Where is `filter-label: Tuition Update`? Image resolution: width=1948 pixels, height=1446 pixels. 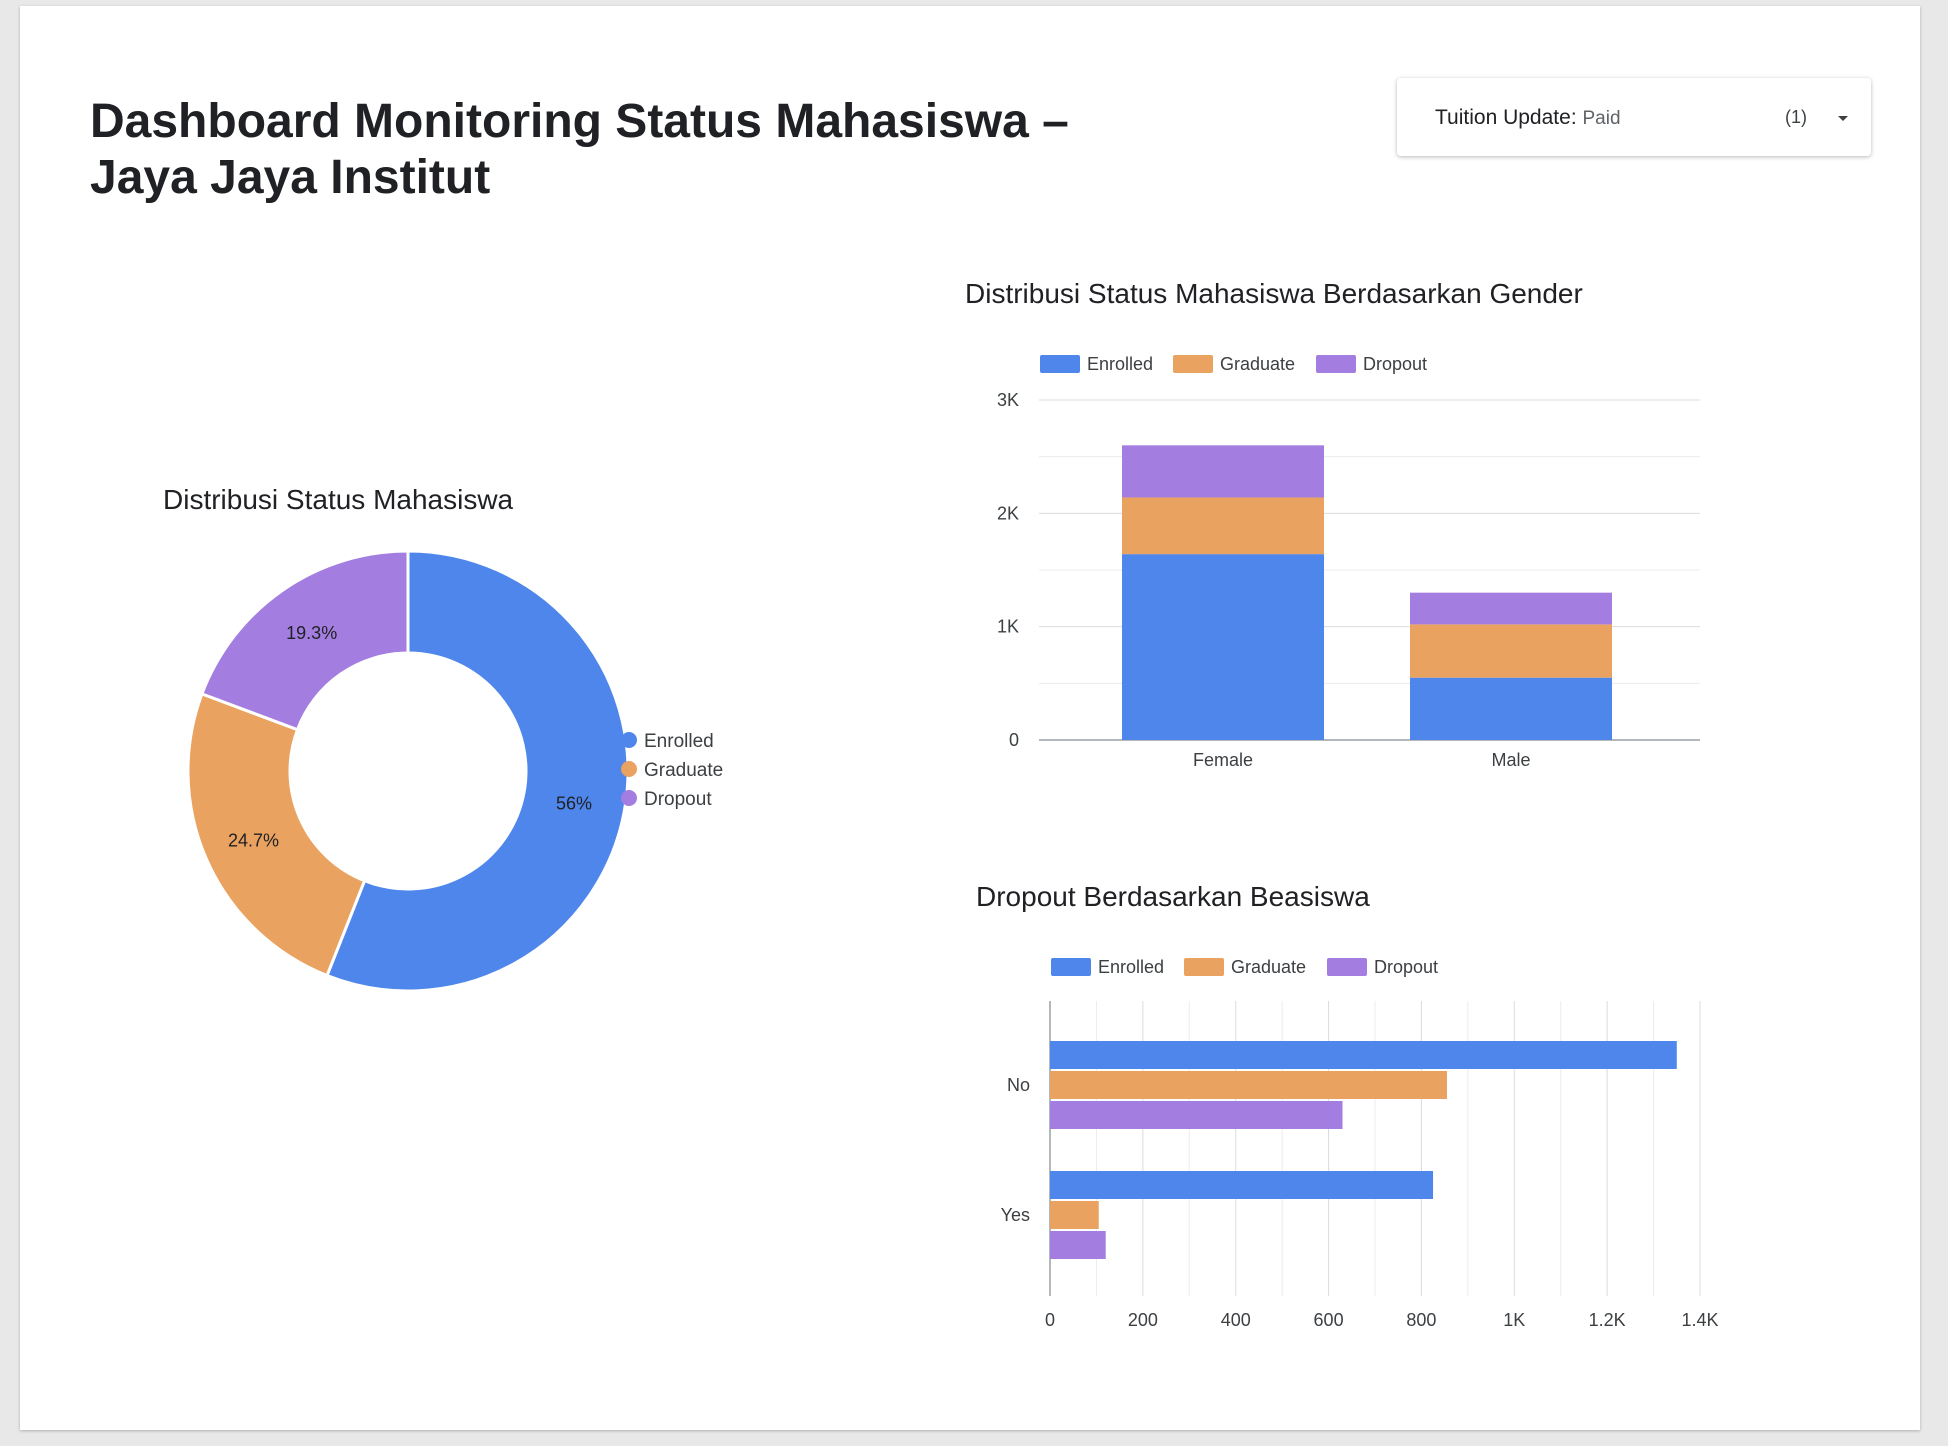 filter-label: Tuition Update is located at coordinates (1503, 117).